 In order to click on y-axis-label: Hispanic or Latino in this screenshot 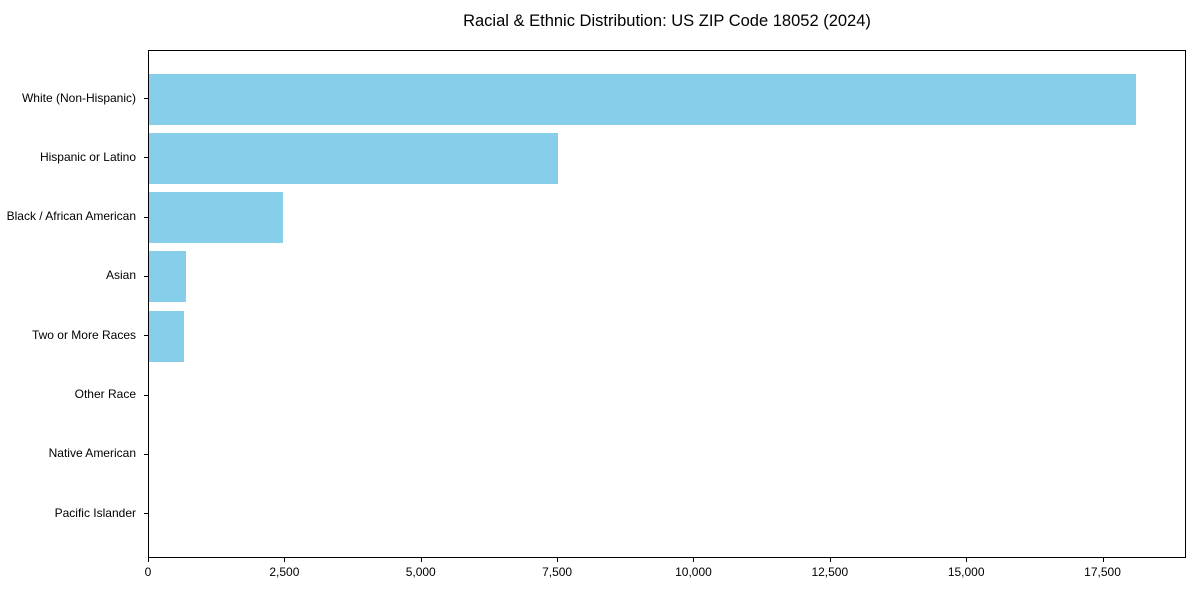, I will do `click(87, 156)`.